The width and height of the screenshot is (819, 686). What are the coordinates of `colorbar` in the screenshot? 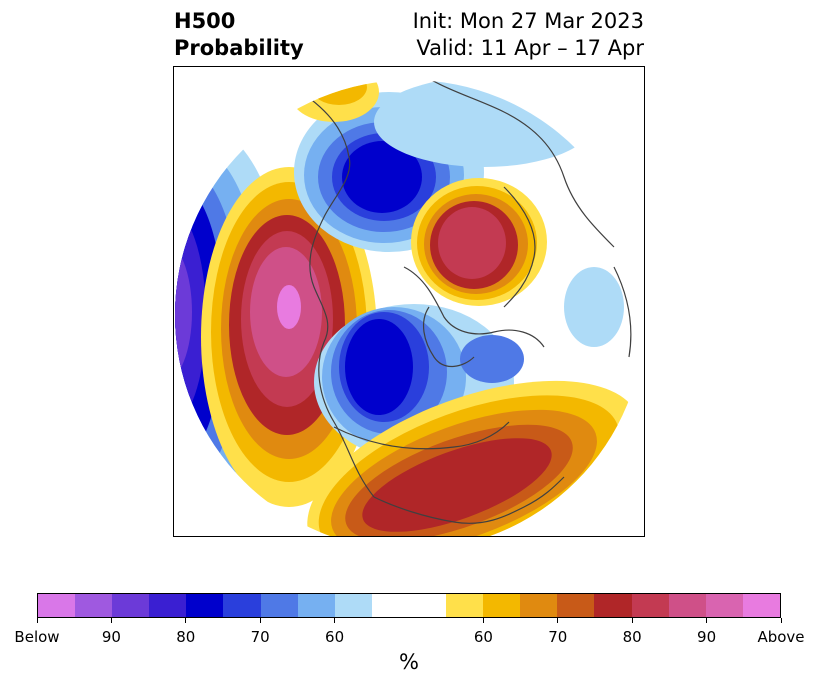 It's located at (409, 605).